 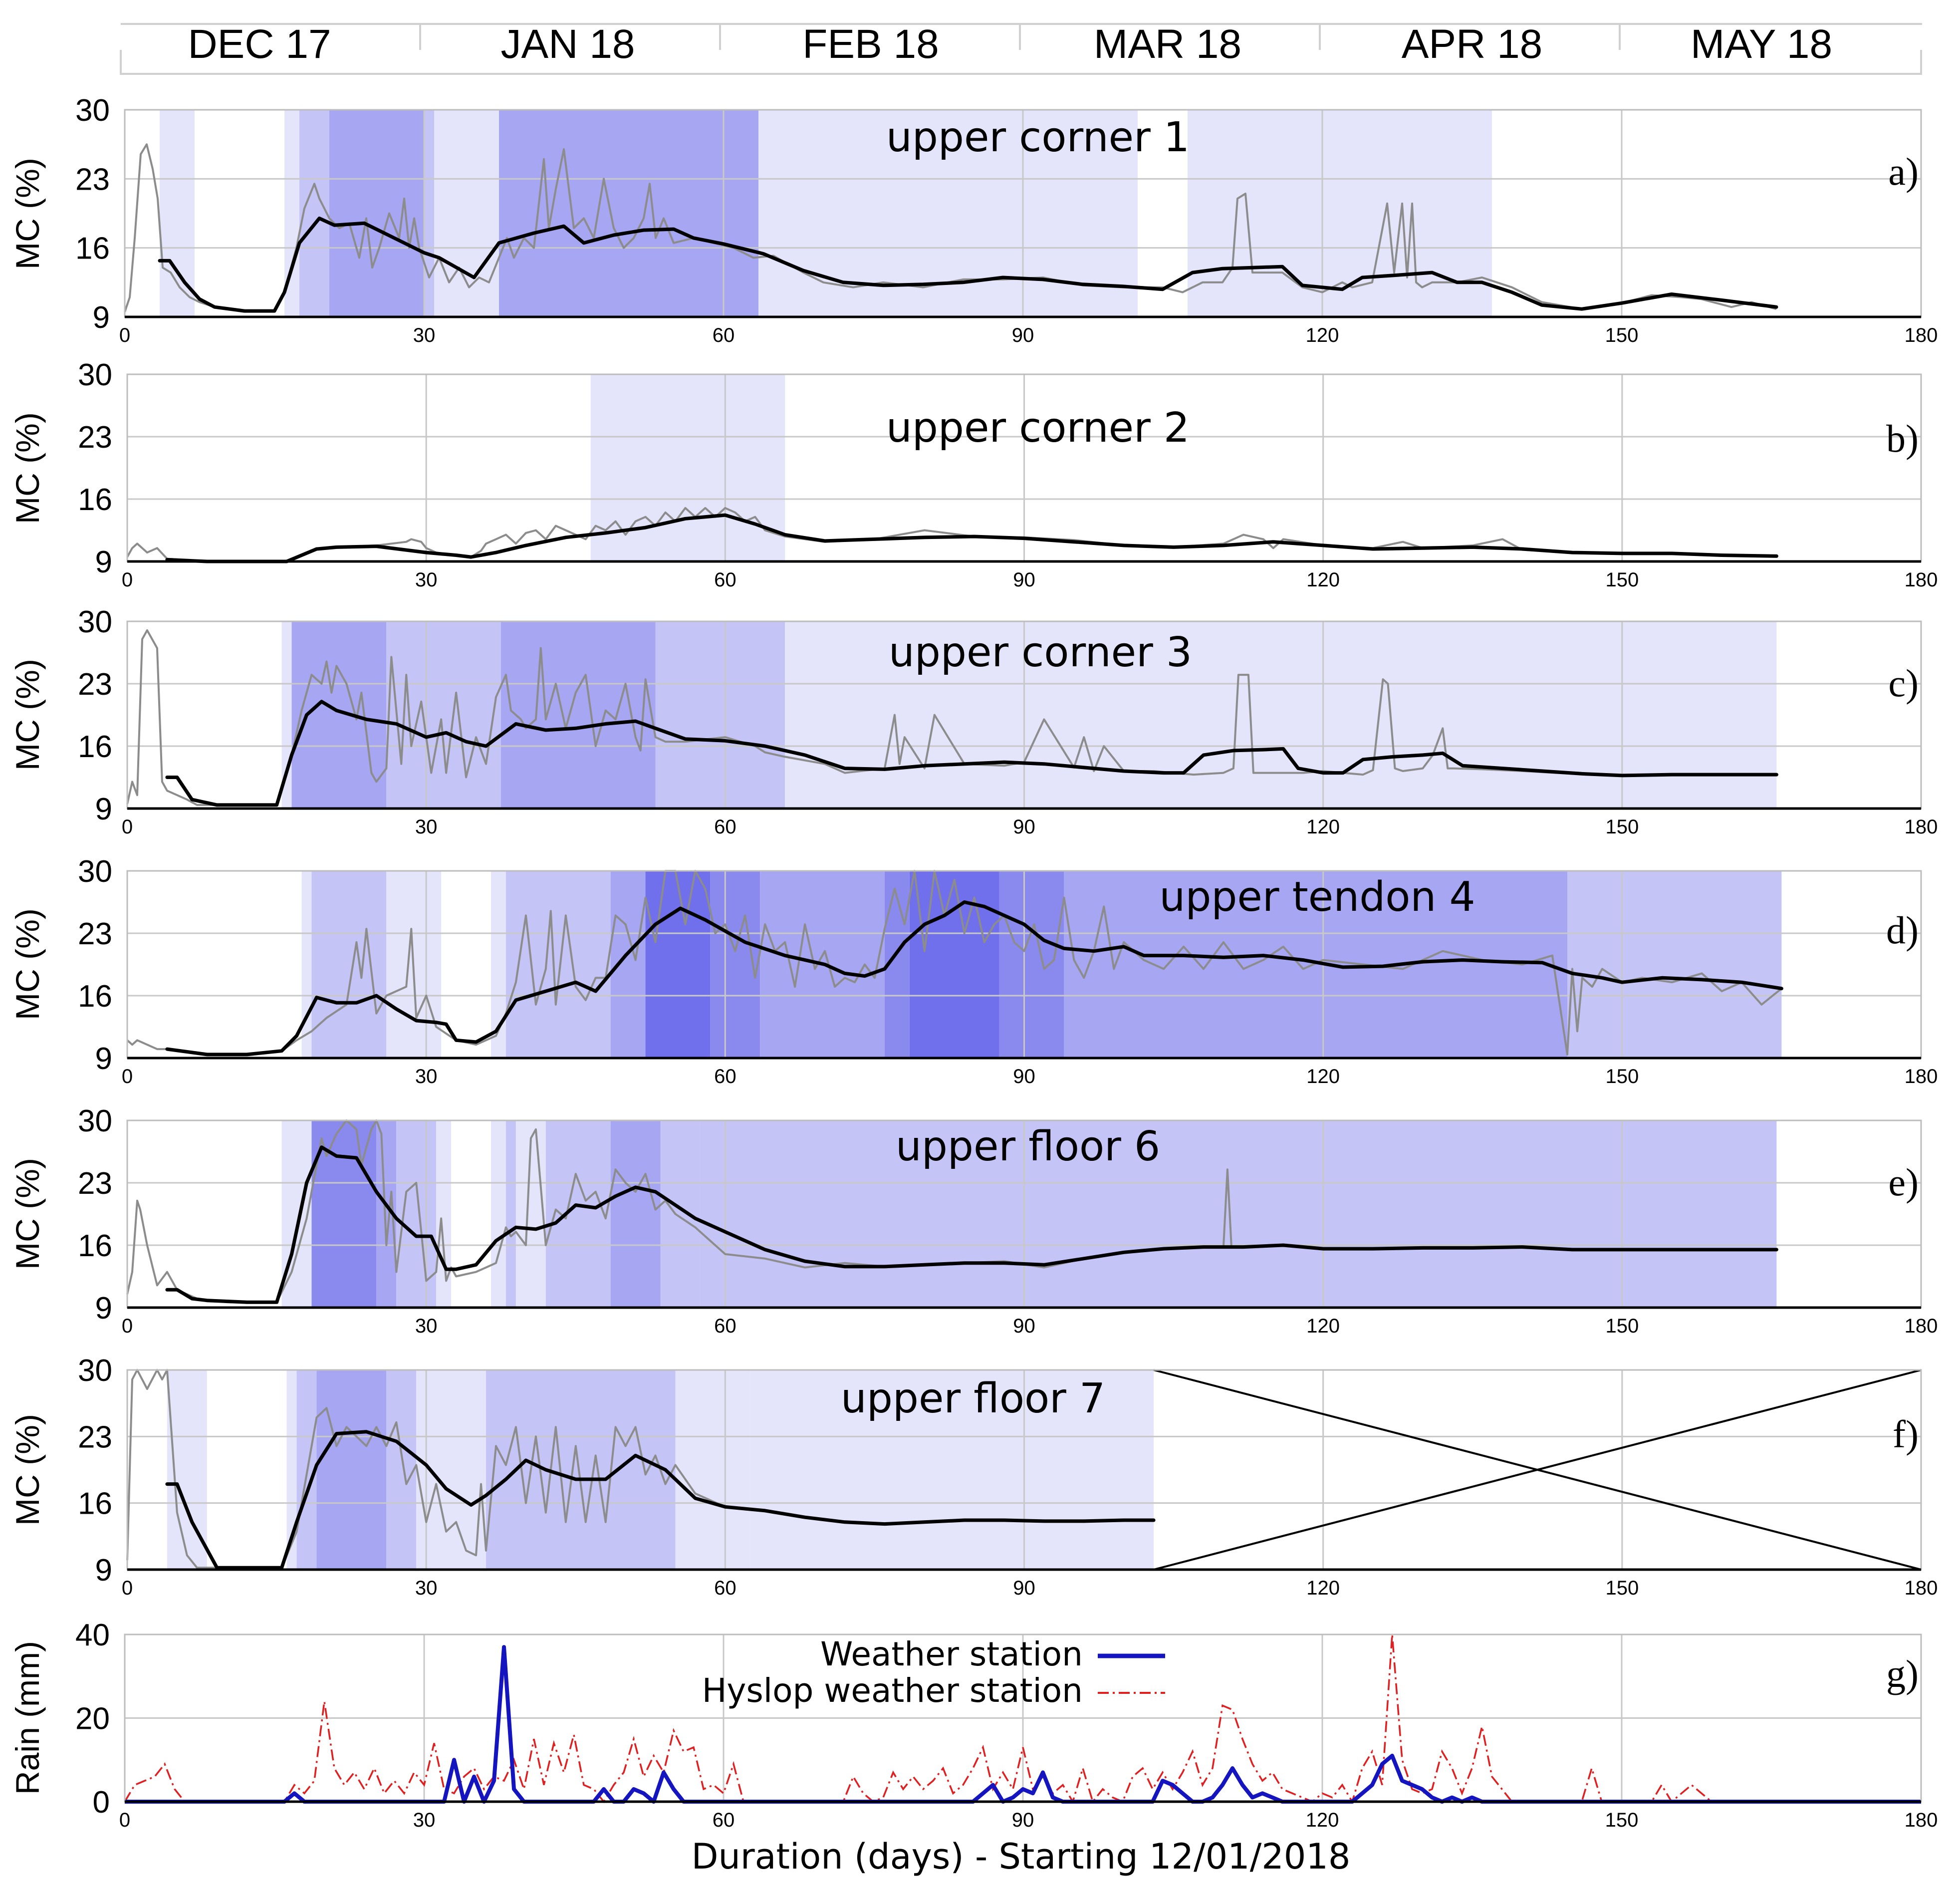 I want to click on panel-letter: f), so click(x=1906, y=1434).